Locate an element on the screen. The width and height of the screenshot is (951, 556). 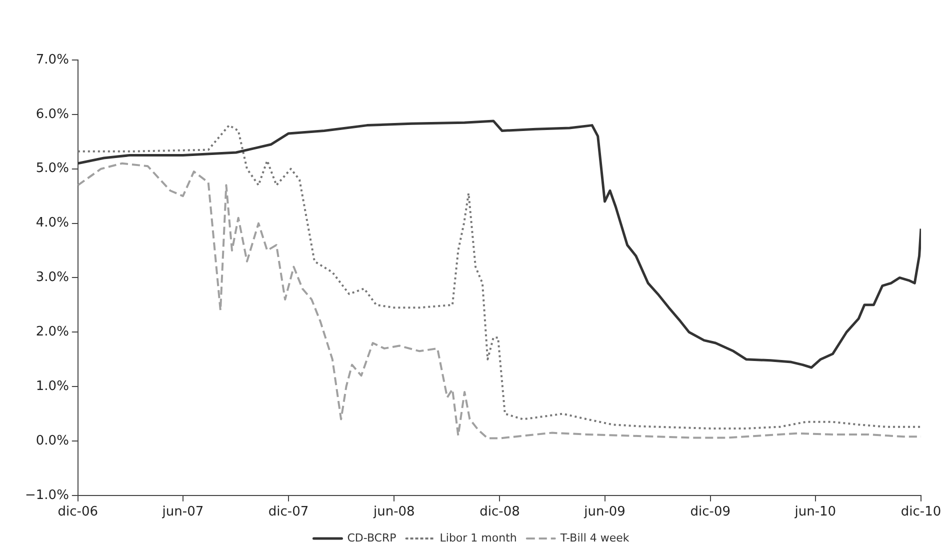
x-tick-label: dic-06 is located at coordinates (78, 512).